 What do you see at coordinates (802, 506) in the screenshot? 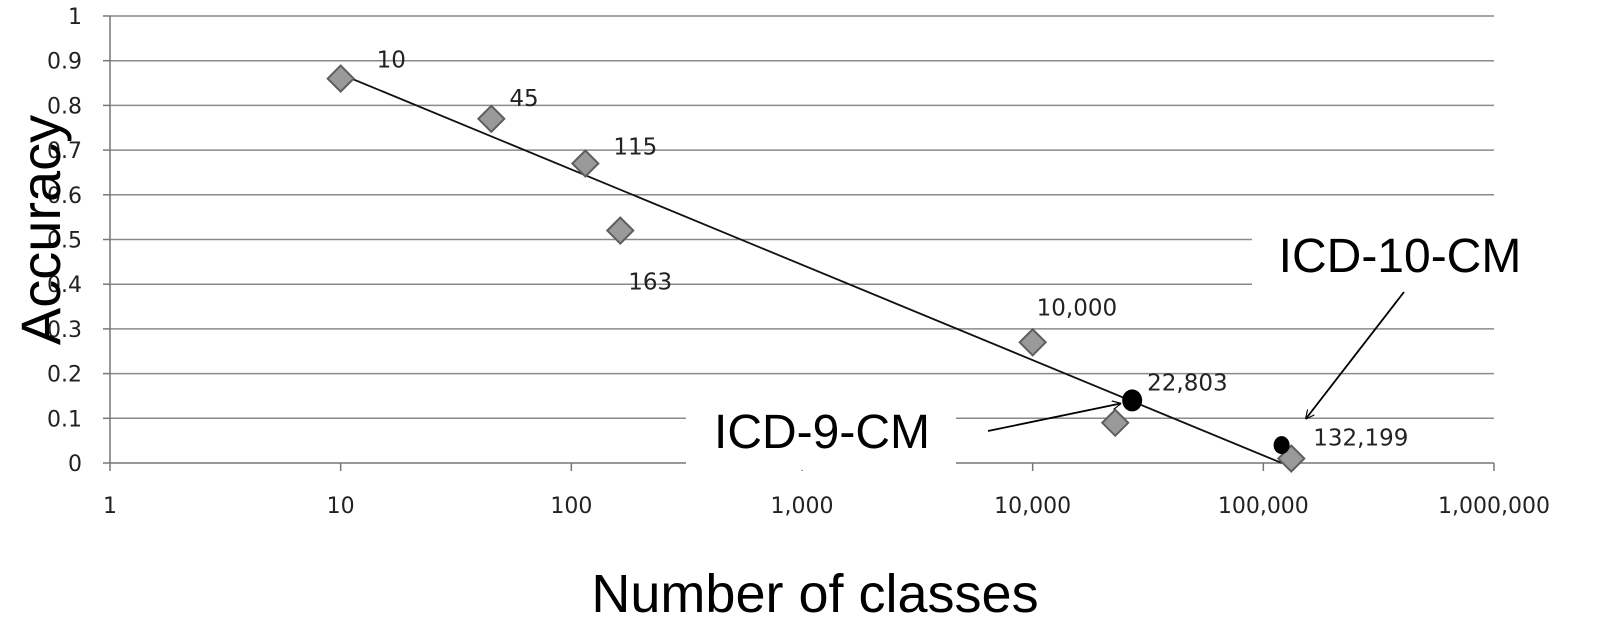
I see `x-tick-label: 1,000` at bounding box center [802, 506].